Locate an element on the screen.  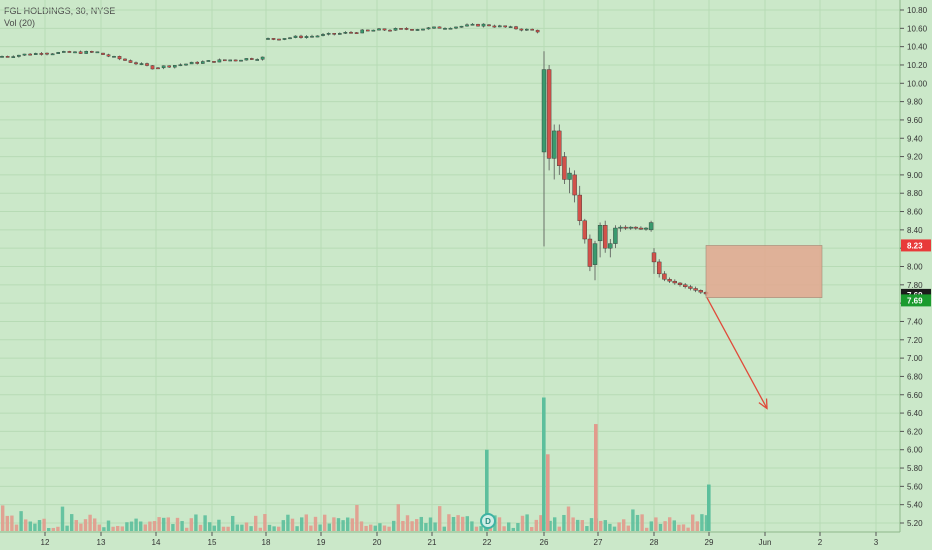
time-tick-label: 21 is located at coordinates (432, 542).